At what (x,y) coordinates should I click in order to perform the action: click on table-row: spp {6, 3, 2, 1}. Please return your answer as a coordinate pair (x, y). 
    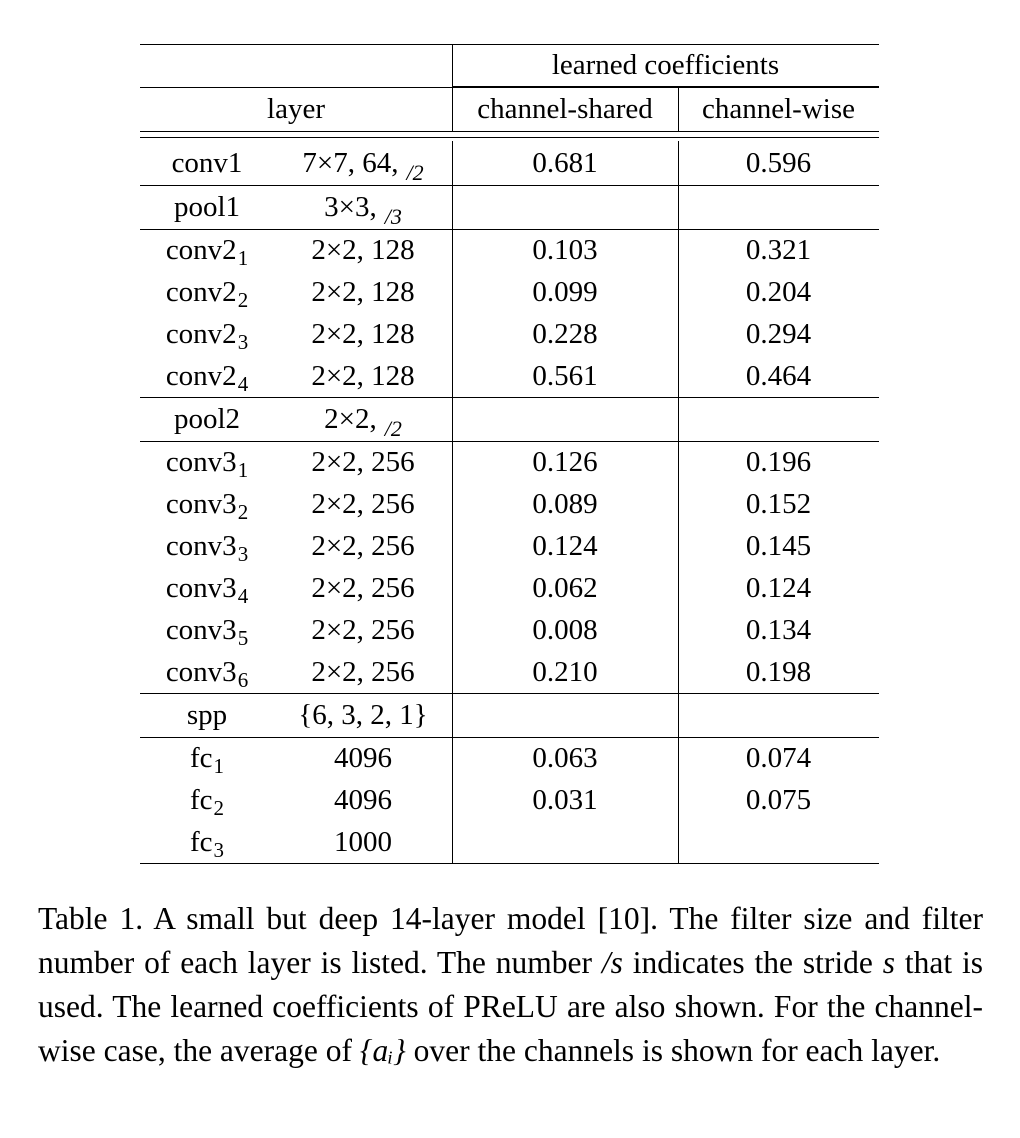
    Looking at the image, I should click on (509, 715).